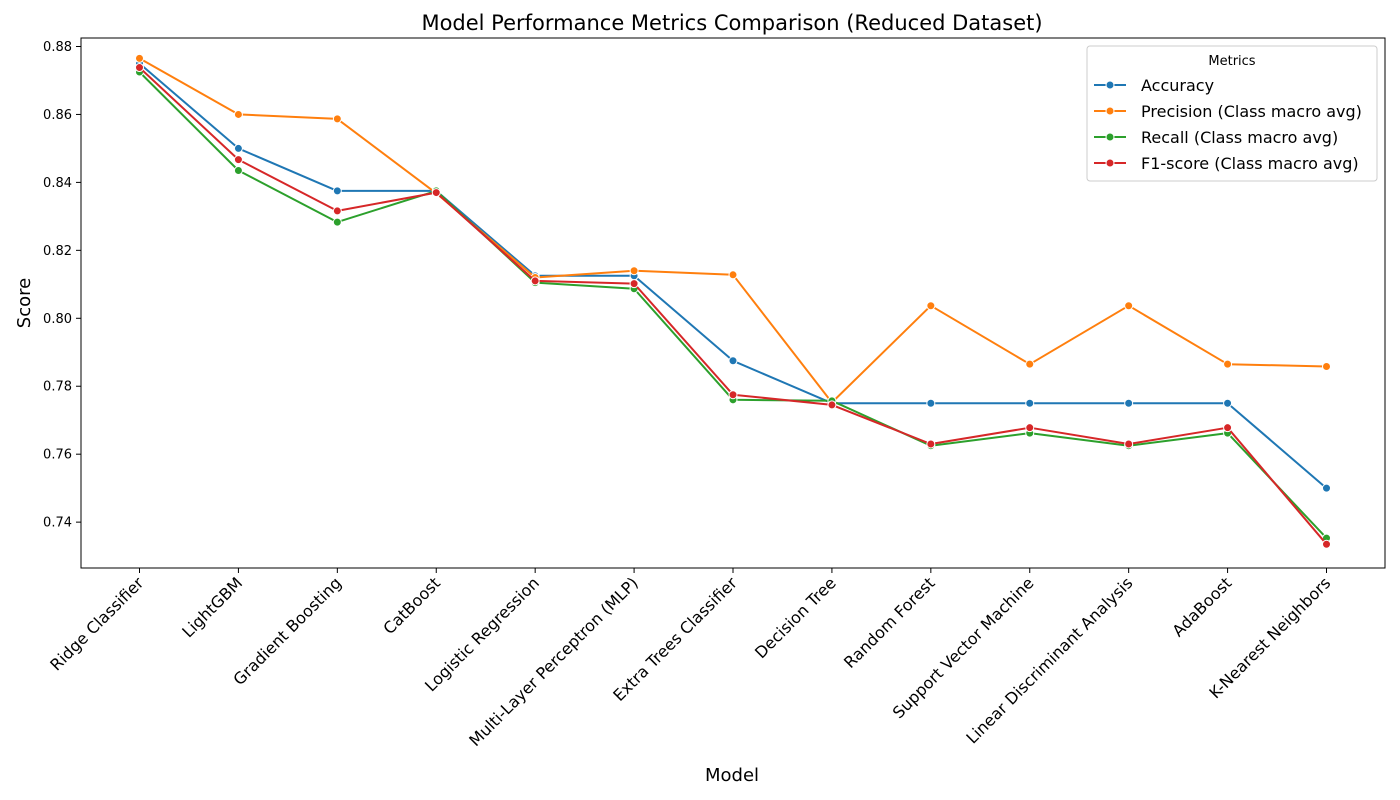 This screenshot has width=1400, height=800. Describe the element at coordinates (24, 303) in the screenshot. I see `y-axis-title: Score` at that location.